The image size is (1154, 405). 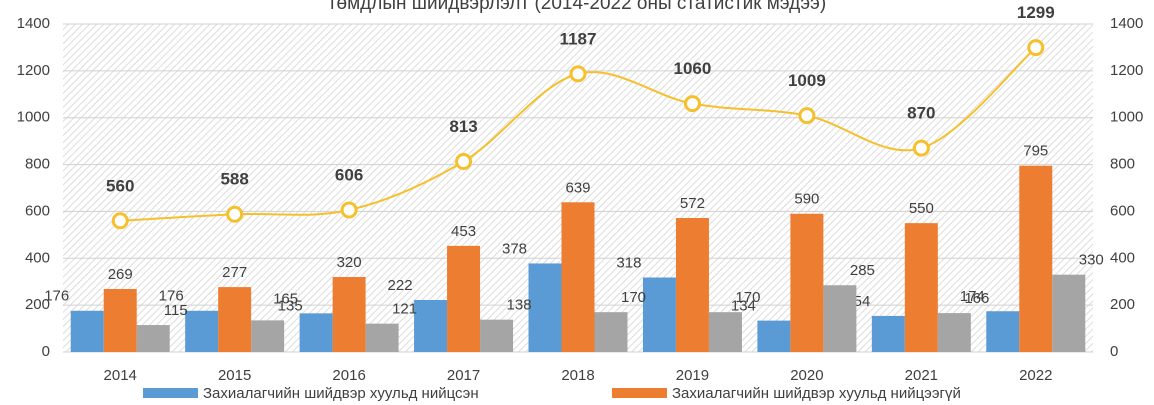 What do you see at coordinates (628, 262) in the screenshot?
I see `value-label: 318` at bounding box center [628, 262].